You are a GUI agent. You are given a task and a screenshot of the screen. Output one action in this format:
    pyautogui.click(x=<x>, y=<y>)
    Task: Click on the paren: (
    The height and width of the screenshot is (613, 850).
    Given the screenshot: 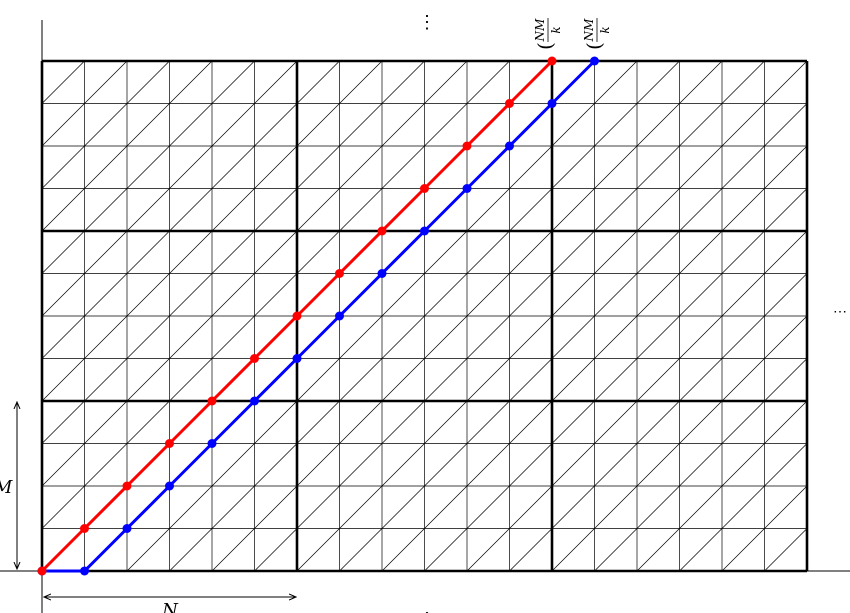 What is the action you would take?
    pyautogui.click(x=594, y=46)
    